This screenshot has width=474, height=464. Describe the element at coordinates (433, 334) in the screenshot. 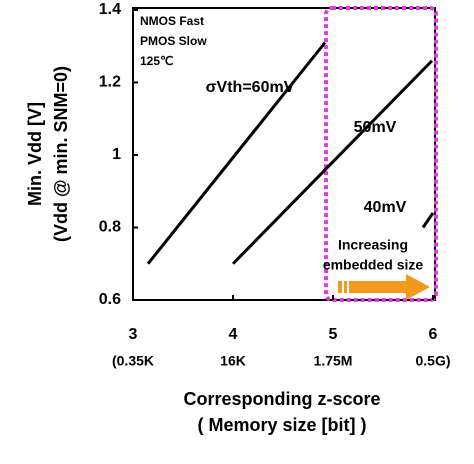

I see `x-tick-label: 6` at that location.